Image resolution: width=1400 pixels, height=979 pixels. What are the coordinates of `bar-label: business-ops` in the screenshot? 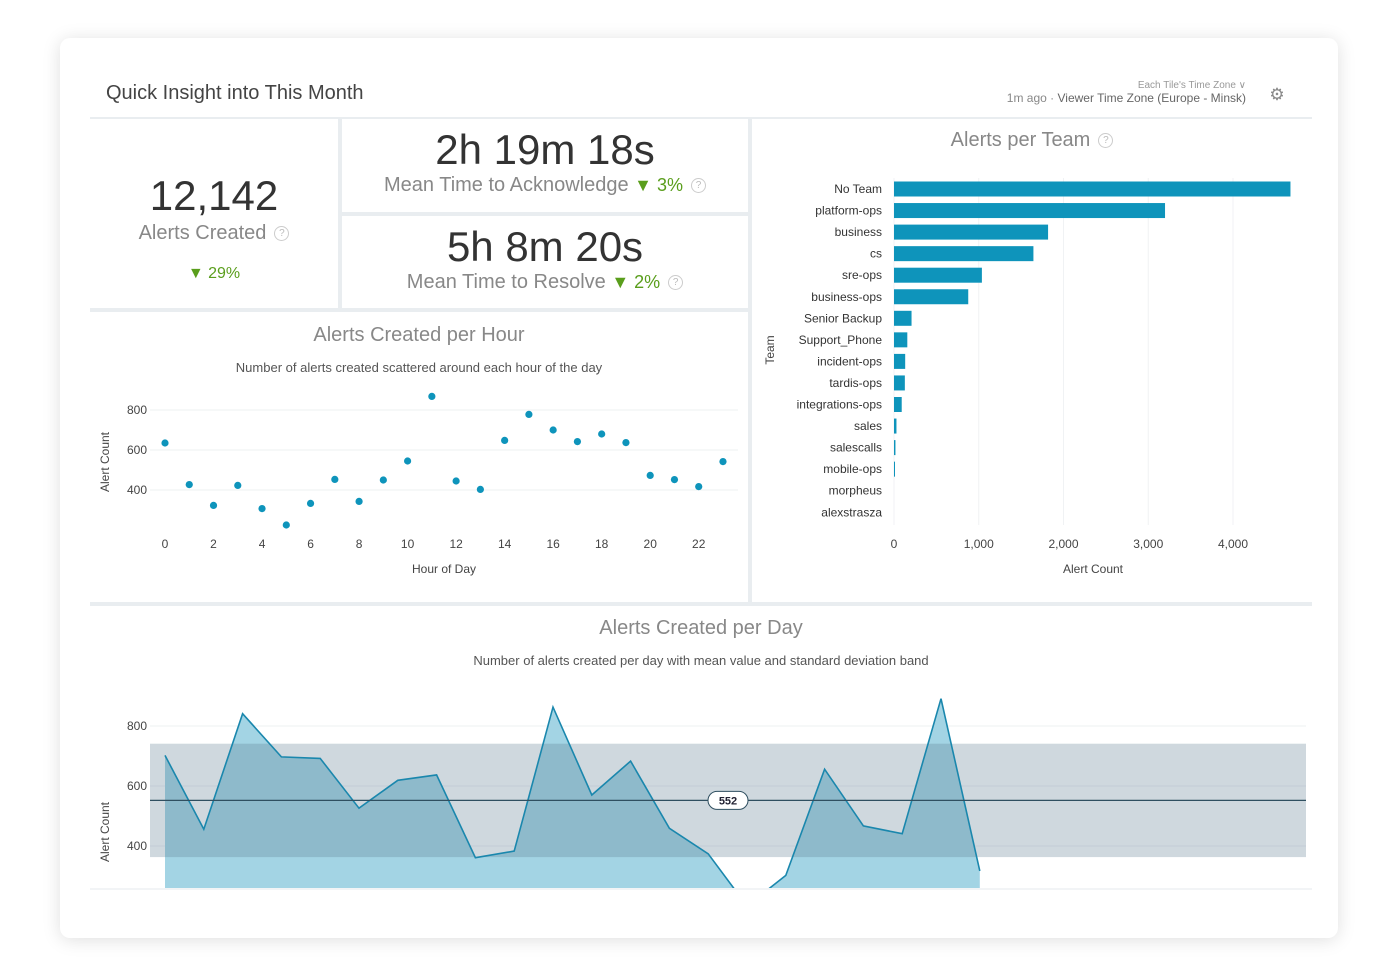 It's located at (846, 297).